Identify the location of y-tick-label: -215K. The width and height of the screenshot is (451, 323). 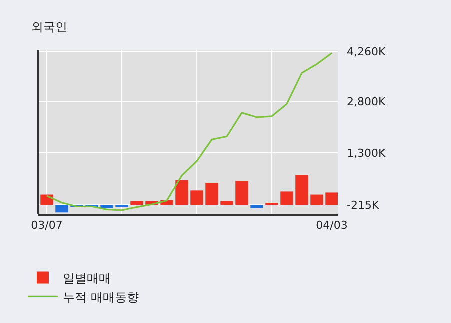
(363, 205).